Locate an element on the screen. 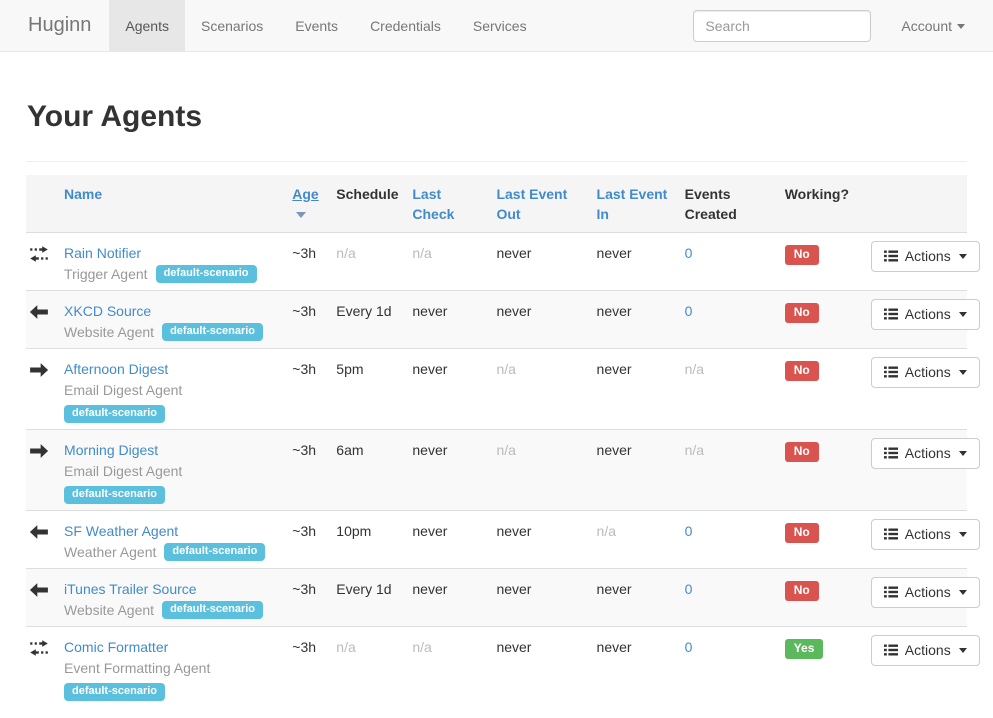  agent-name-link: XKCD Source is located at coordinates (108, 311).